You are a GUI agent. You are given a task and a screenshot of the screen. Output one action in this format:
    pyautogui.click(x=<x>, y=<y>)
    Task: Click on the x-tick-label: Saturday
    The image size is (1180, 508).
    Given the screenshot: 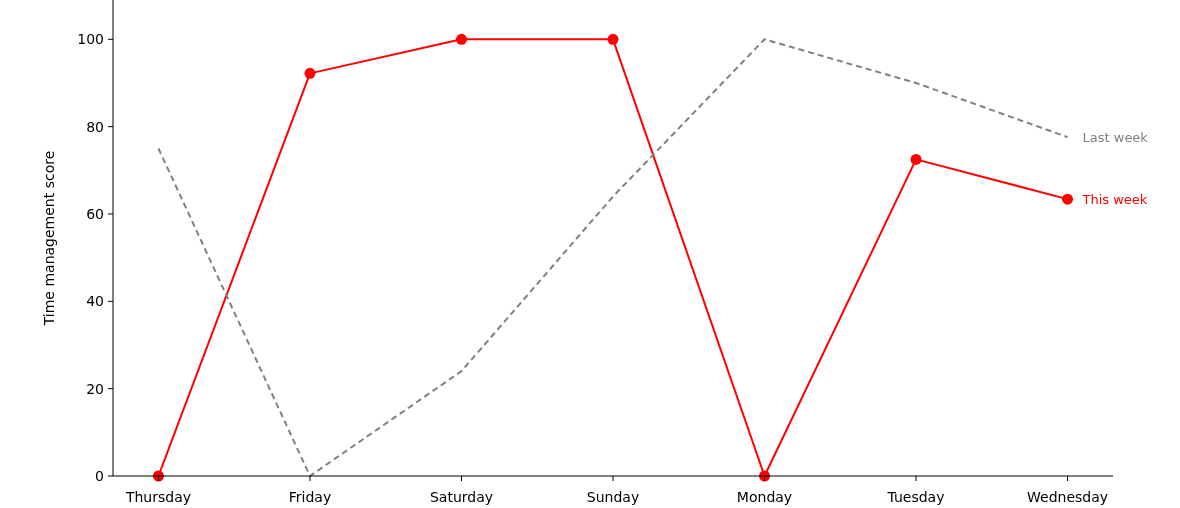 What is the action you would take?
    pyautogui.click(x=461, y=497)
    